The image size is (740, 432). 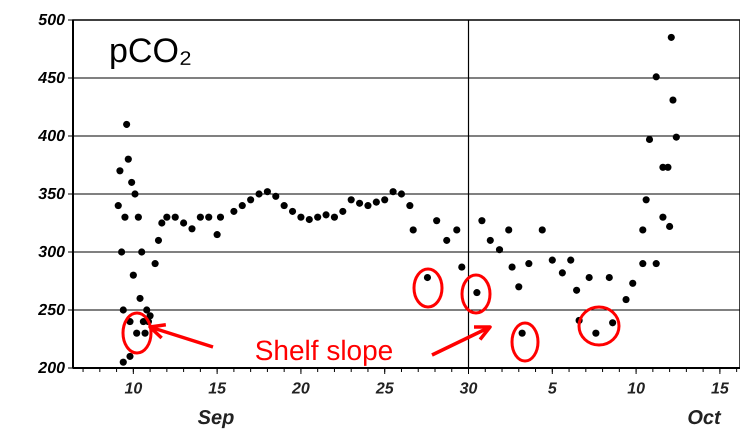 I want to click on text: Sep, so click(x=216, y=418).